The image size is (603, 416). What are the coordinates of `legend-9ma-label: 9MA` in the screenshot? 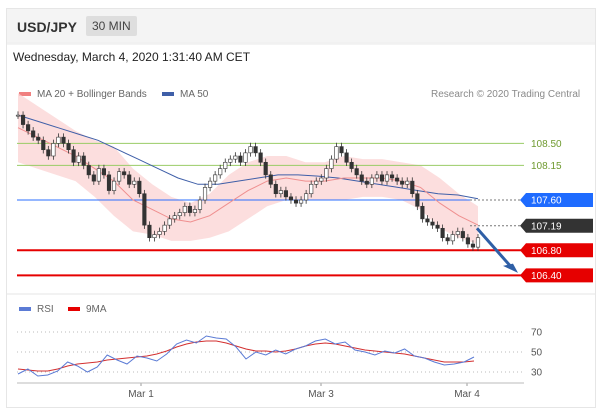 It's located at (96, 309).